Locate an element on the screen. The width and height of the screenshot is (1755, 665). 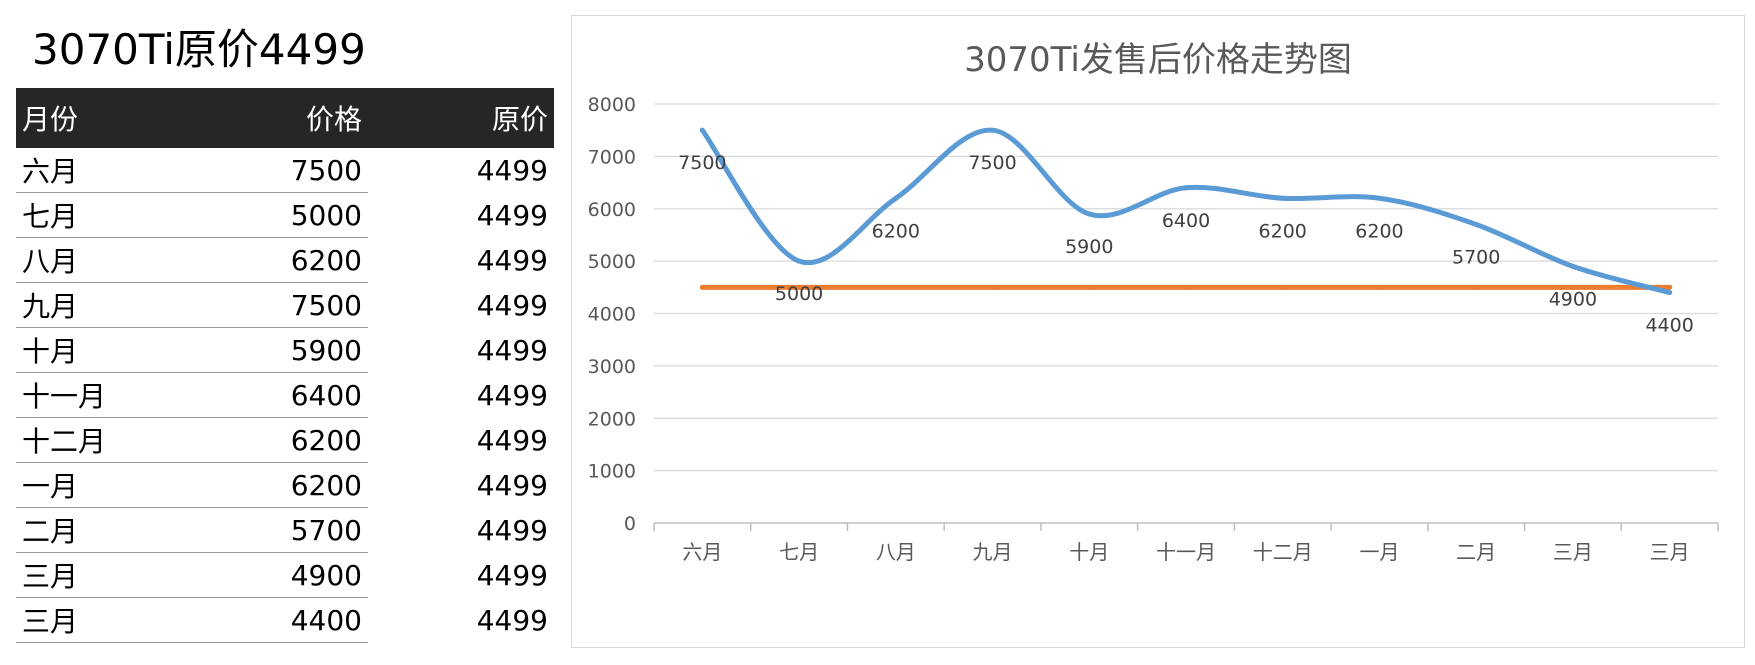
table-row: 二月 5700 4499 is located at coordinates (285, 530).